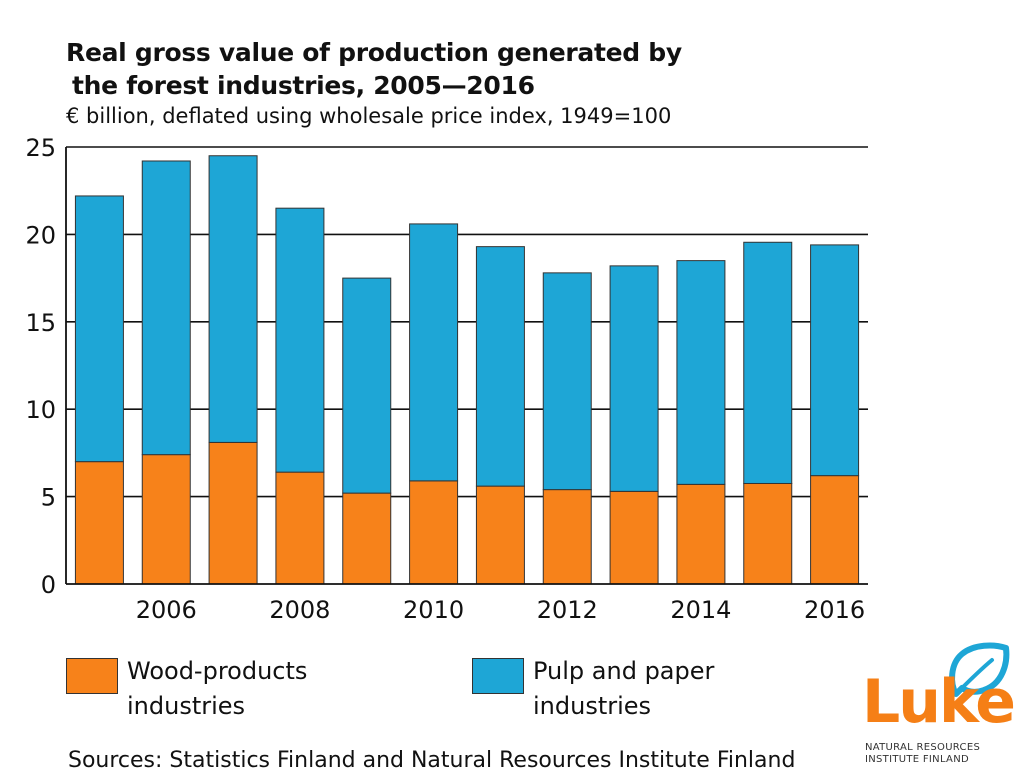 This screenshot has width=1024, height=784. What do you see at coordinates (768, 533) in the screenshot?
I see `bar-wood-products-2015` at bounding box center [768, 533].